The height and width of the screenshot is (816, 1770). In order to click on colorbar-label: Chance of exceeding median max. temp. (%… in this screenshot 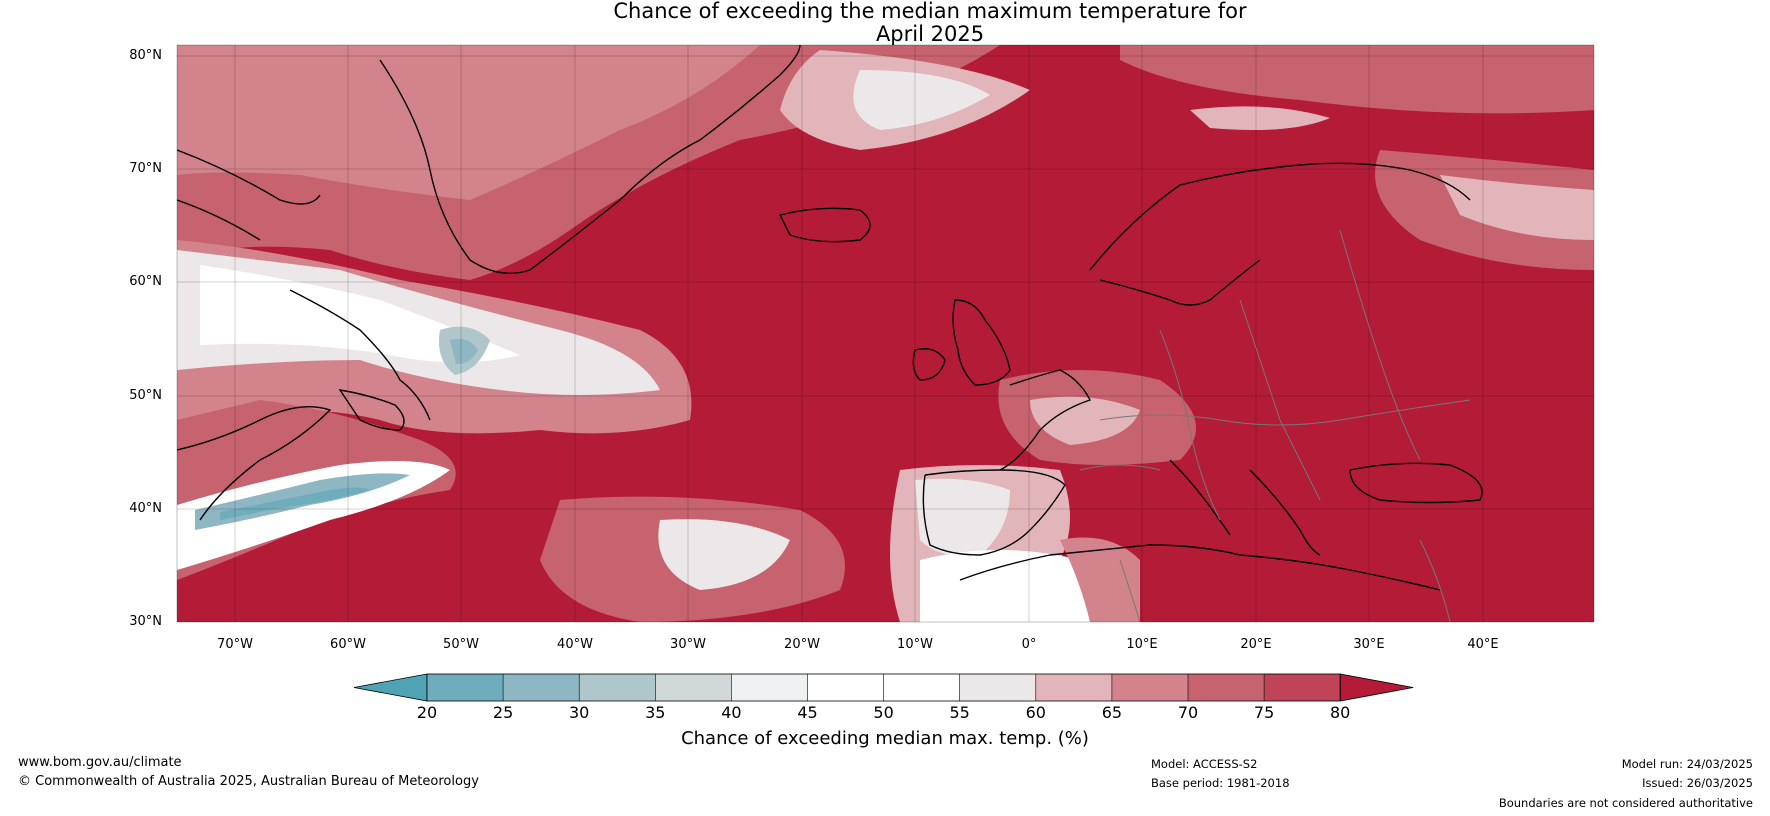, I will do `click(885, 738)`.